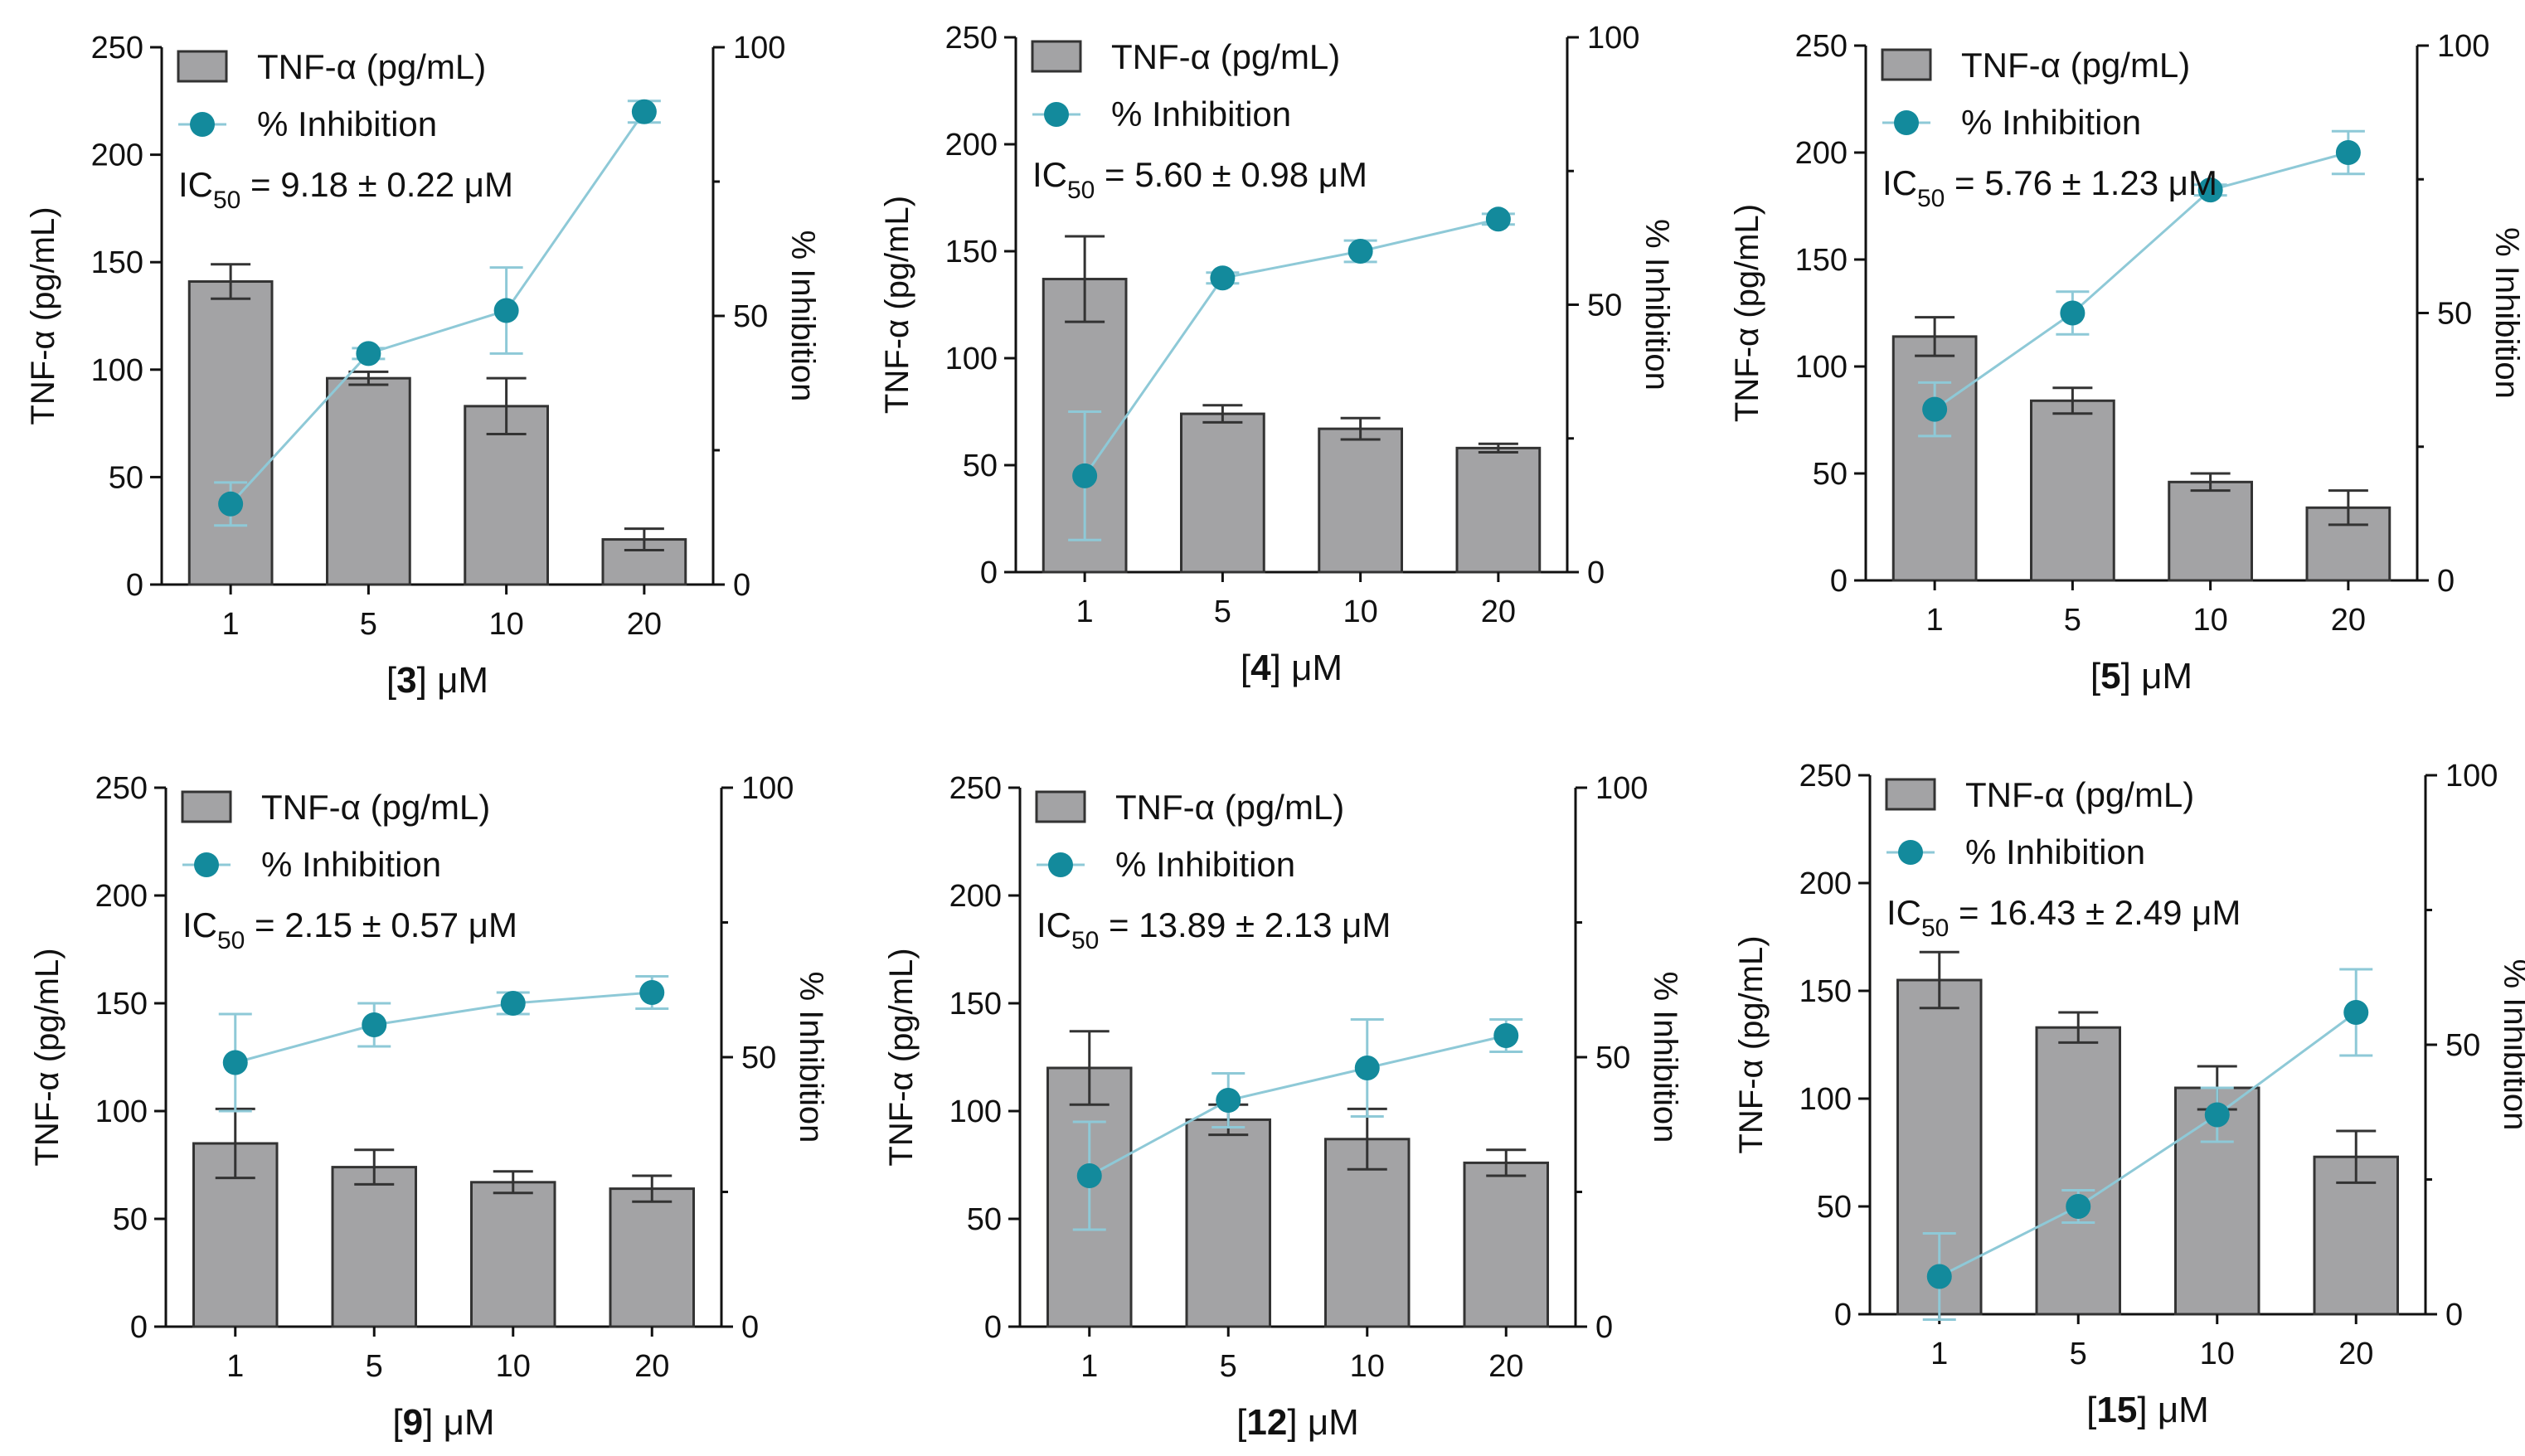 The height and width of the screenshot is (1456, 2525). Describe the element at coordinates (1292, 668) in the screenshot. I see `x-axis-title: [4] μM` at that location.